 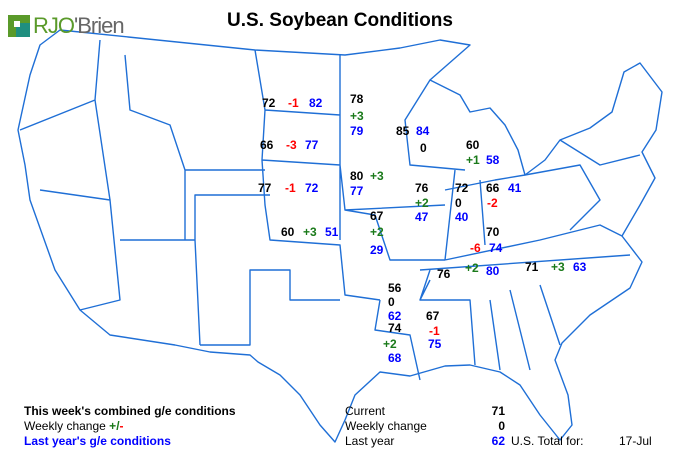 I want to click on state-ia-current: 80, so click(x=357, y=176).